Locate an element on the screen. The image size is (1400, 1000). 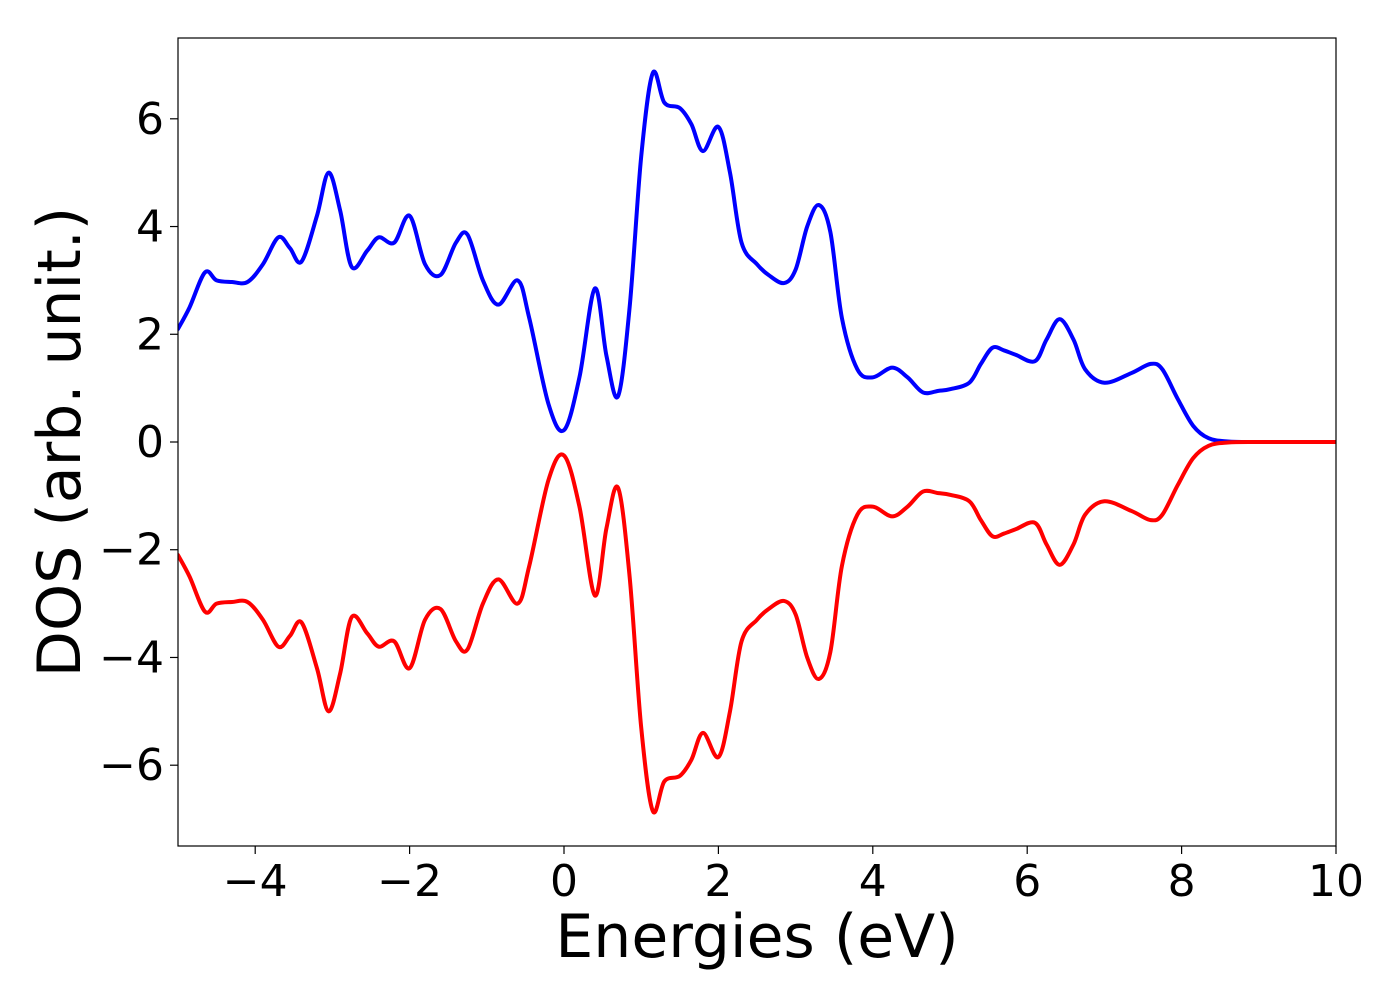
y-axis-title: DOS (arb. unit.) is located at coordinates (60, 442).